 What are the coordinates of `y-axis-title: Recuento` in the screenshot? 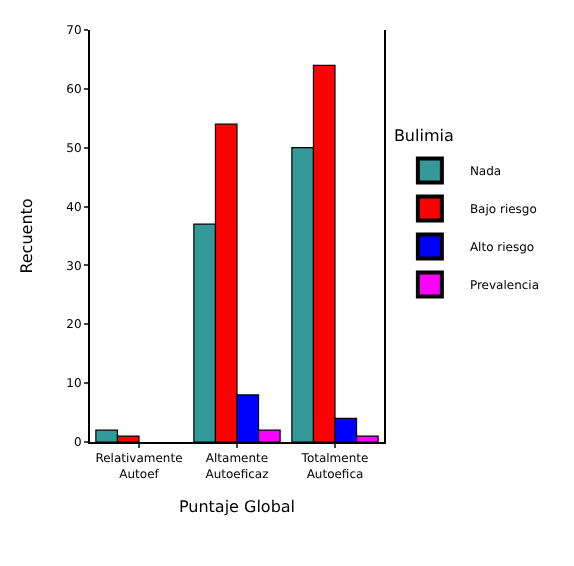 It's located at (26, 236).